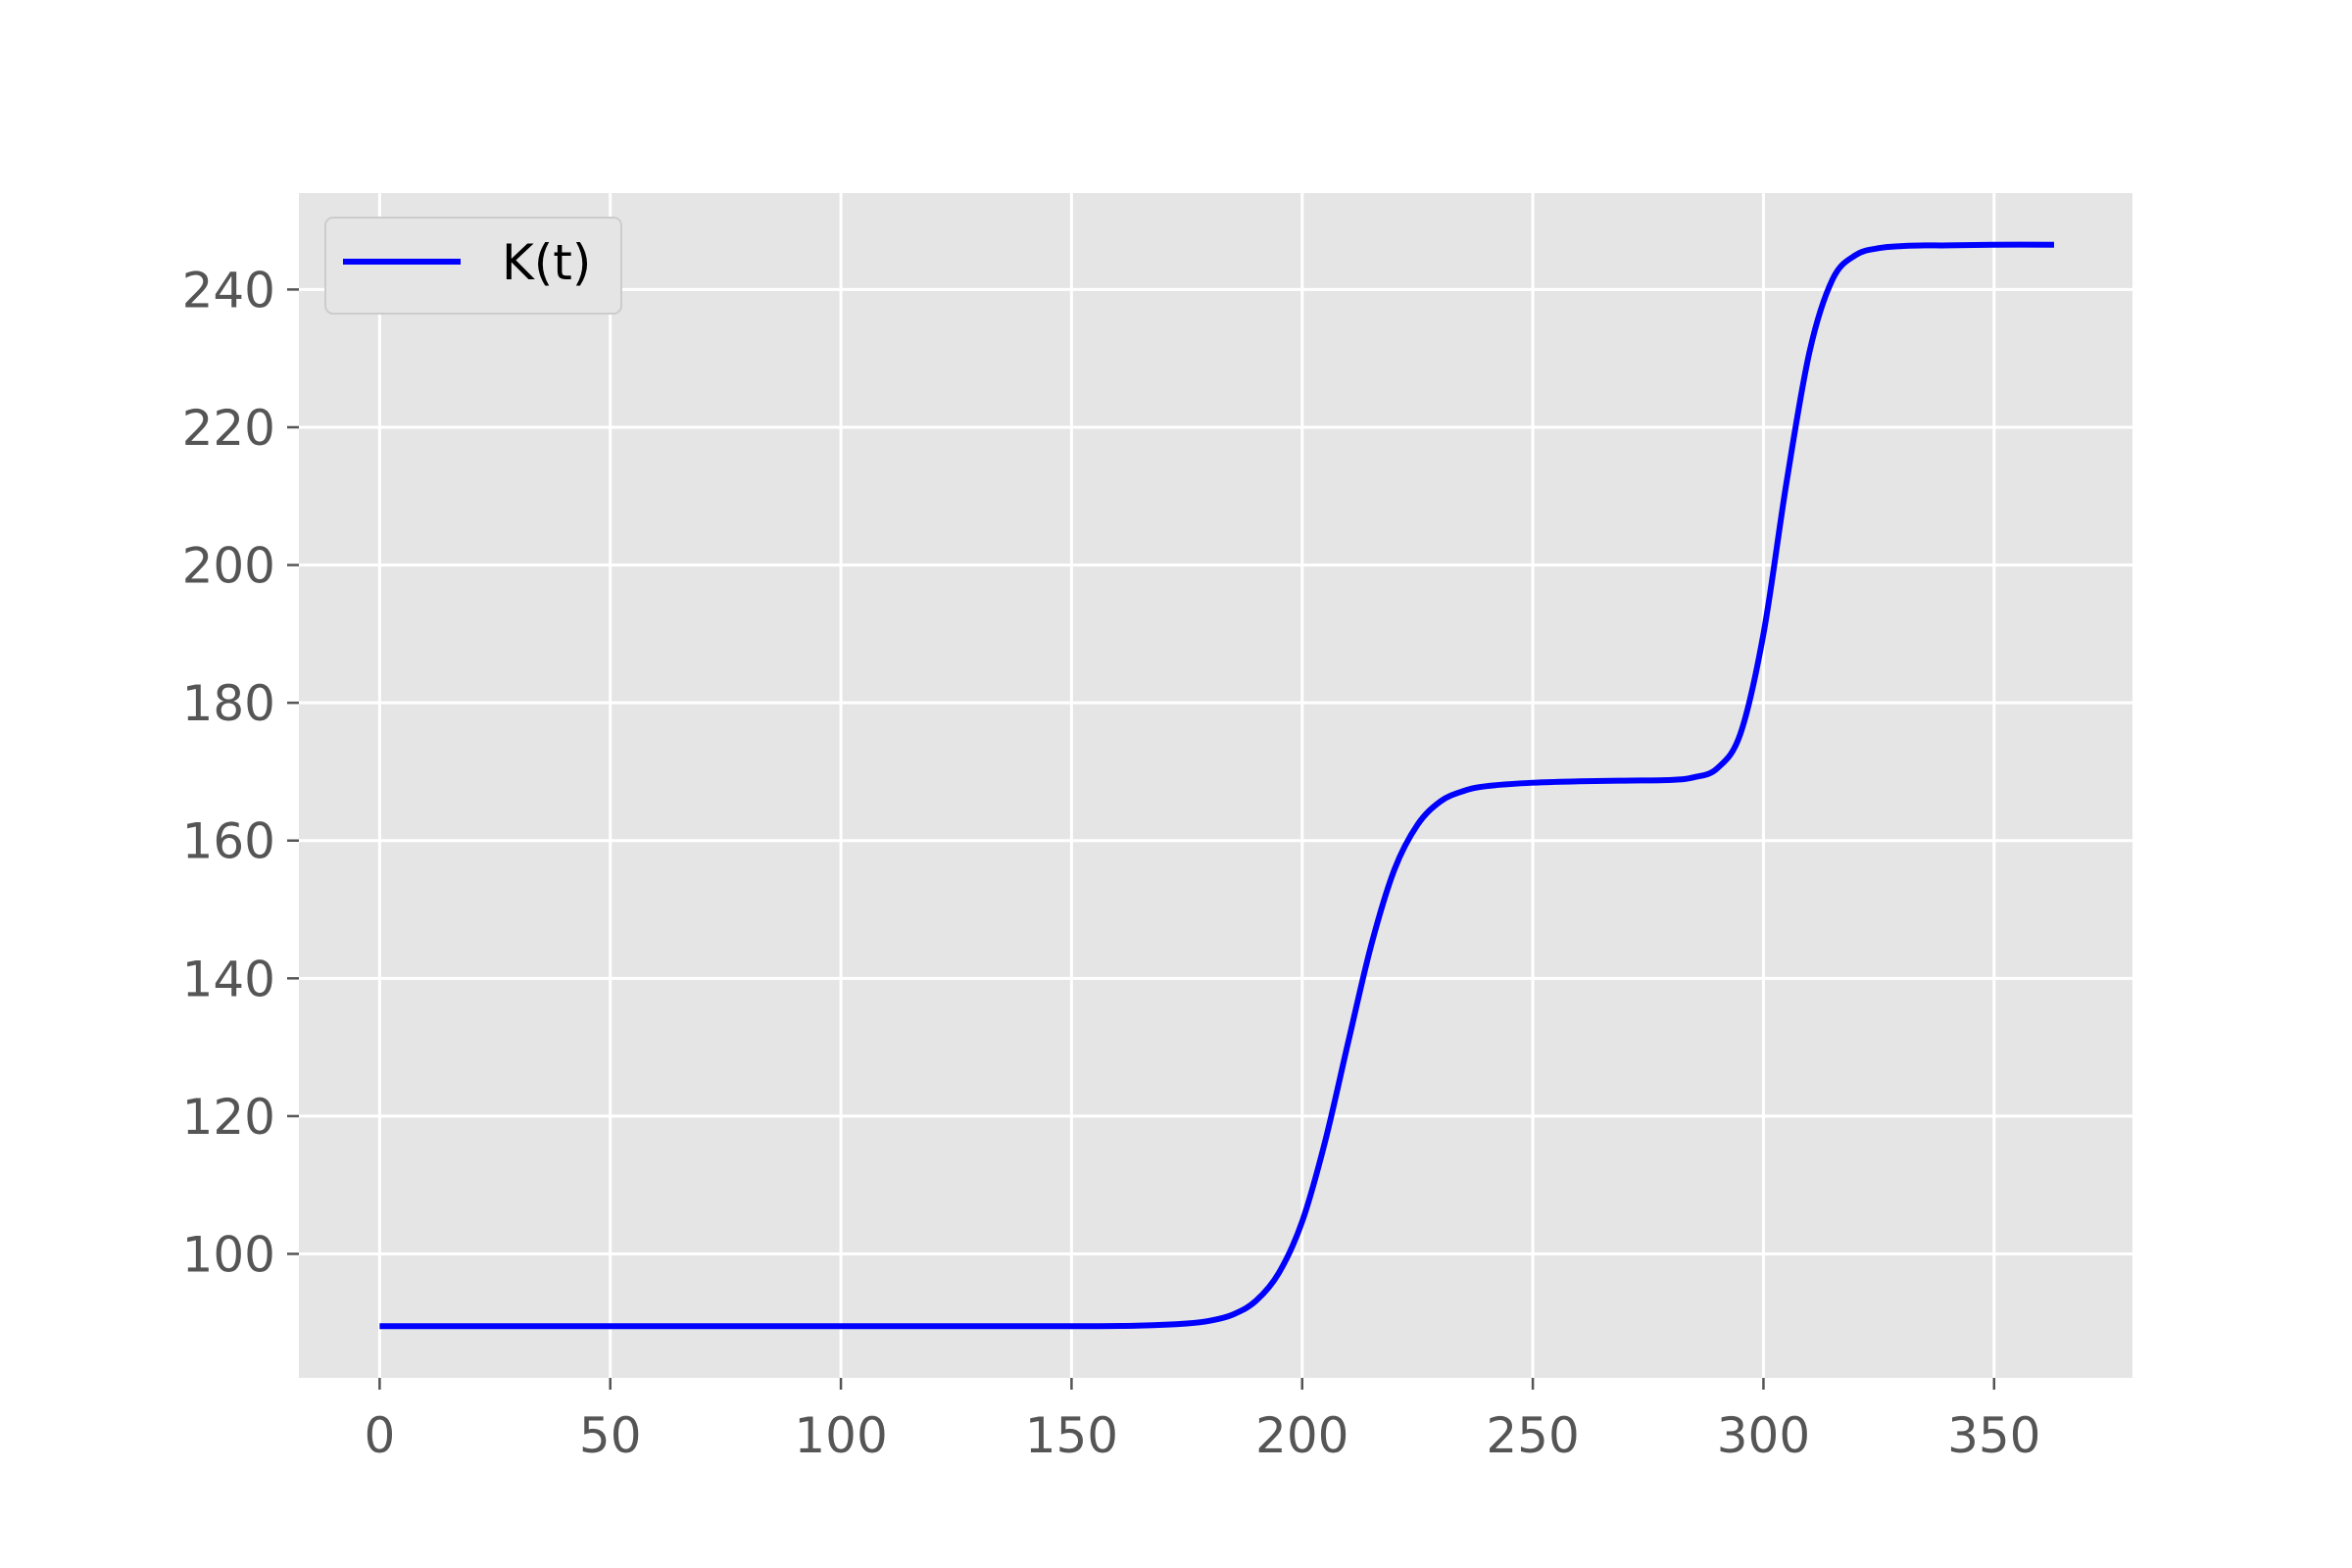  Describe the element at coordinates (379, 1435) in the screenshot. I see `x-tick-label: 0` at that location.